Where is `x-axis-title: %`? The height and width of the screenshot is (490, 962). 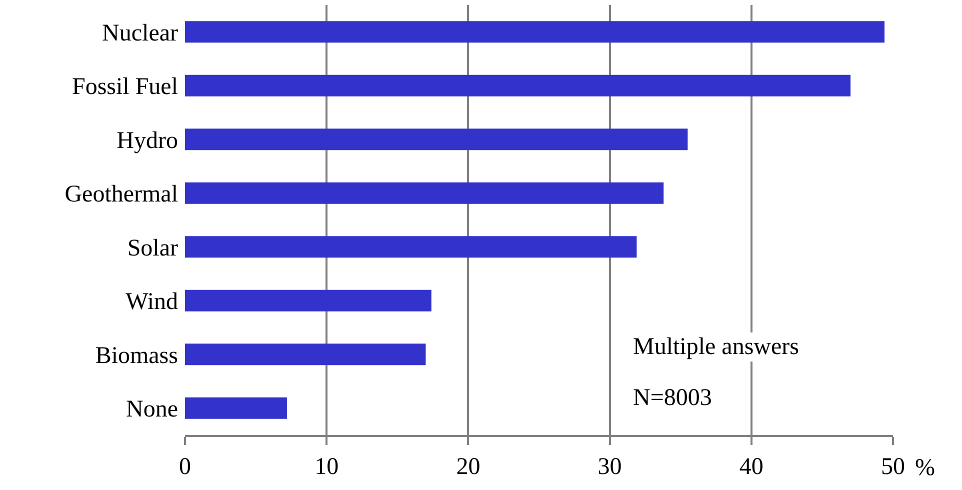 x-axis-title: % is located at coordinates (925, 468).